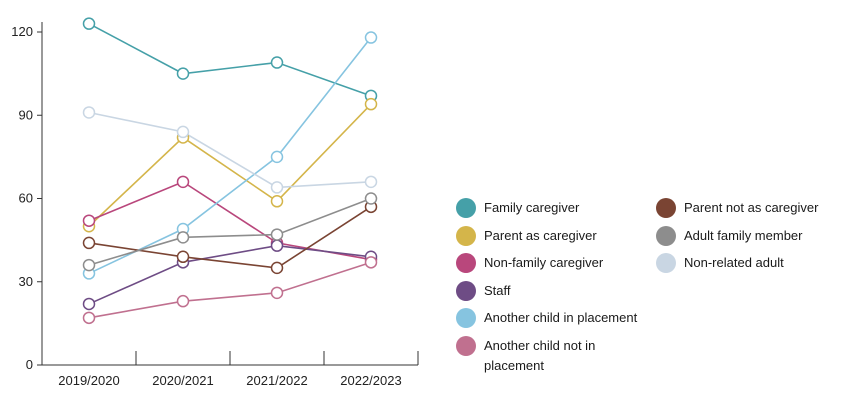 This screenshot has height=400, width=860. I want to click on x-tick-label: 2020/2021, so click(182, 380).